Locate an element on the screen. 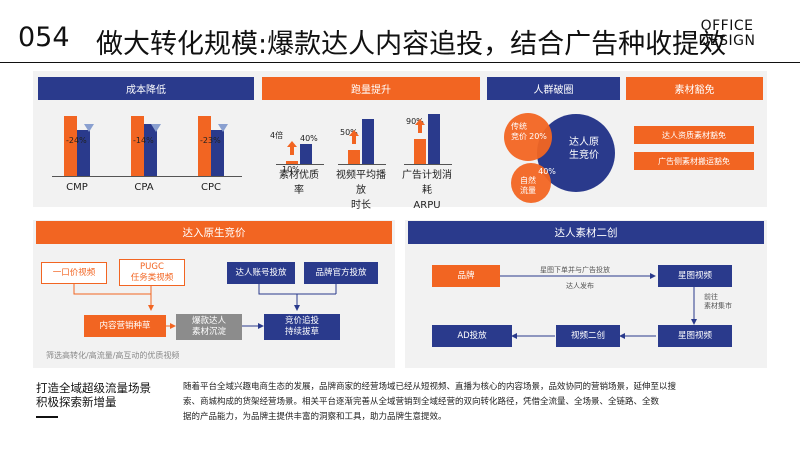 The height and width of the screenshot is (450, 800). box-talent-account: 达人账号投放 is located at coordinates (261, 273).